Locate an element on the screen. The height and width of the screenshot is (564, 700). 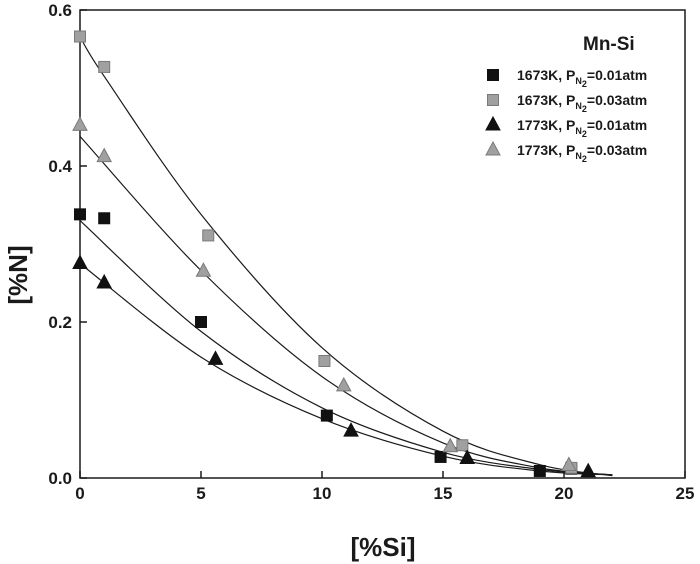
x-tick-label: 5 is located at coordinates (200, 493).